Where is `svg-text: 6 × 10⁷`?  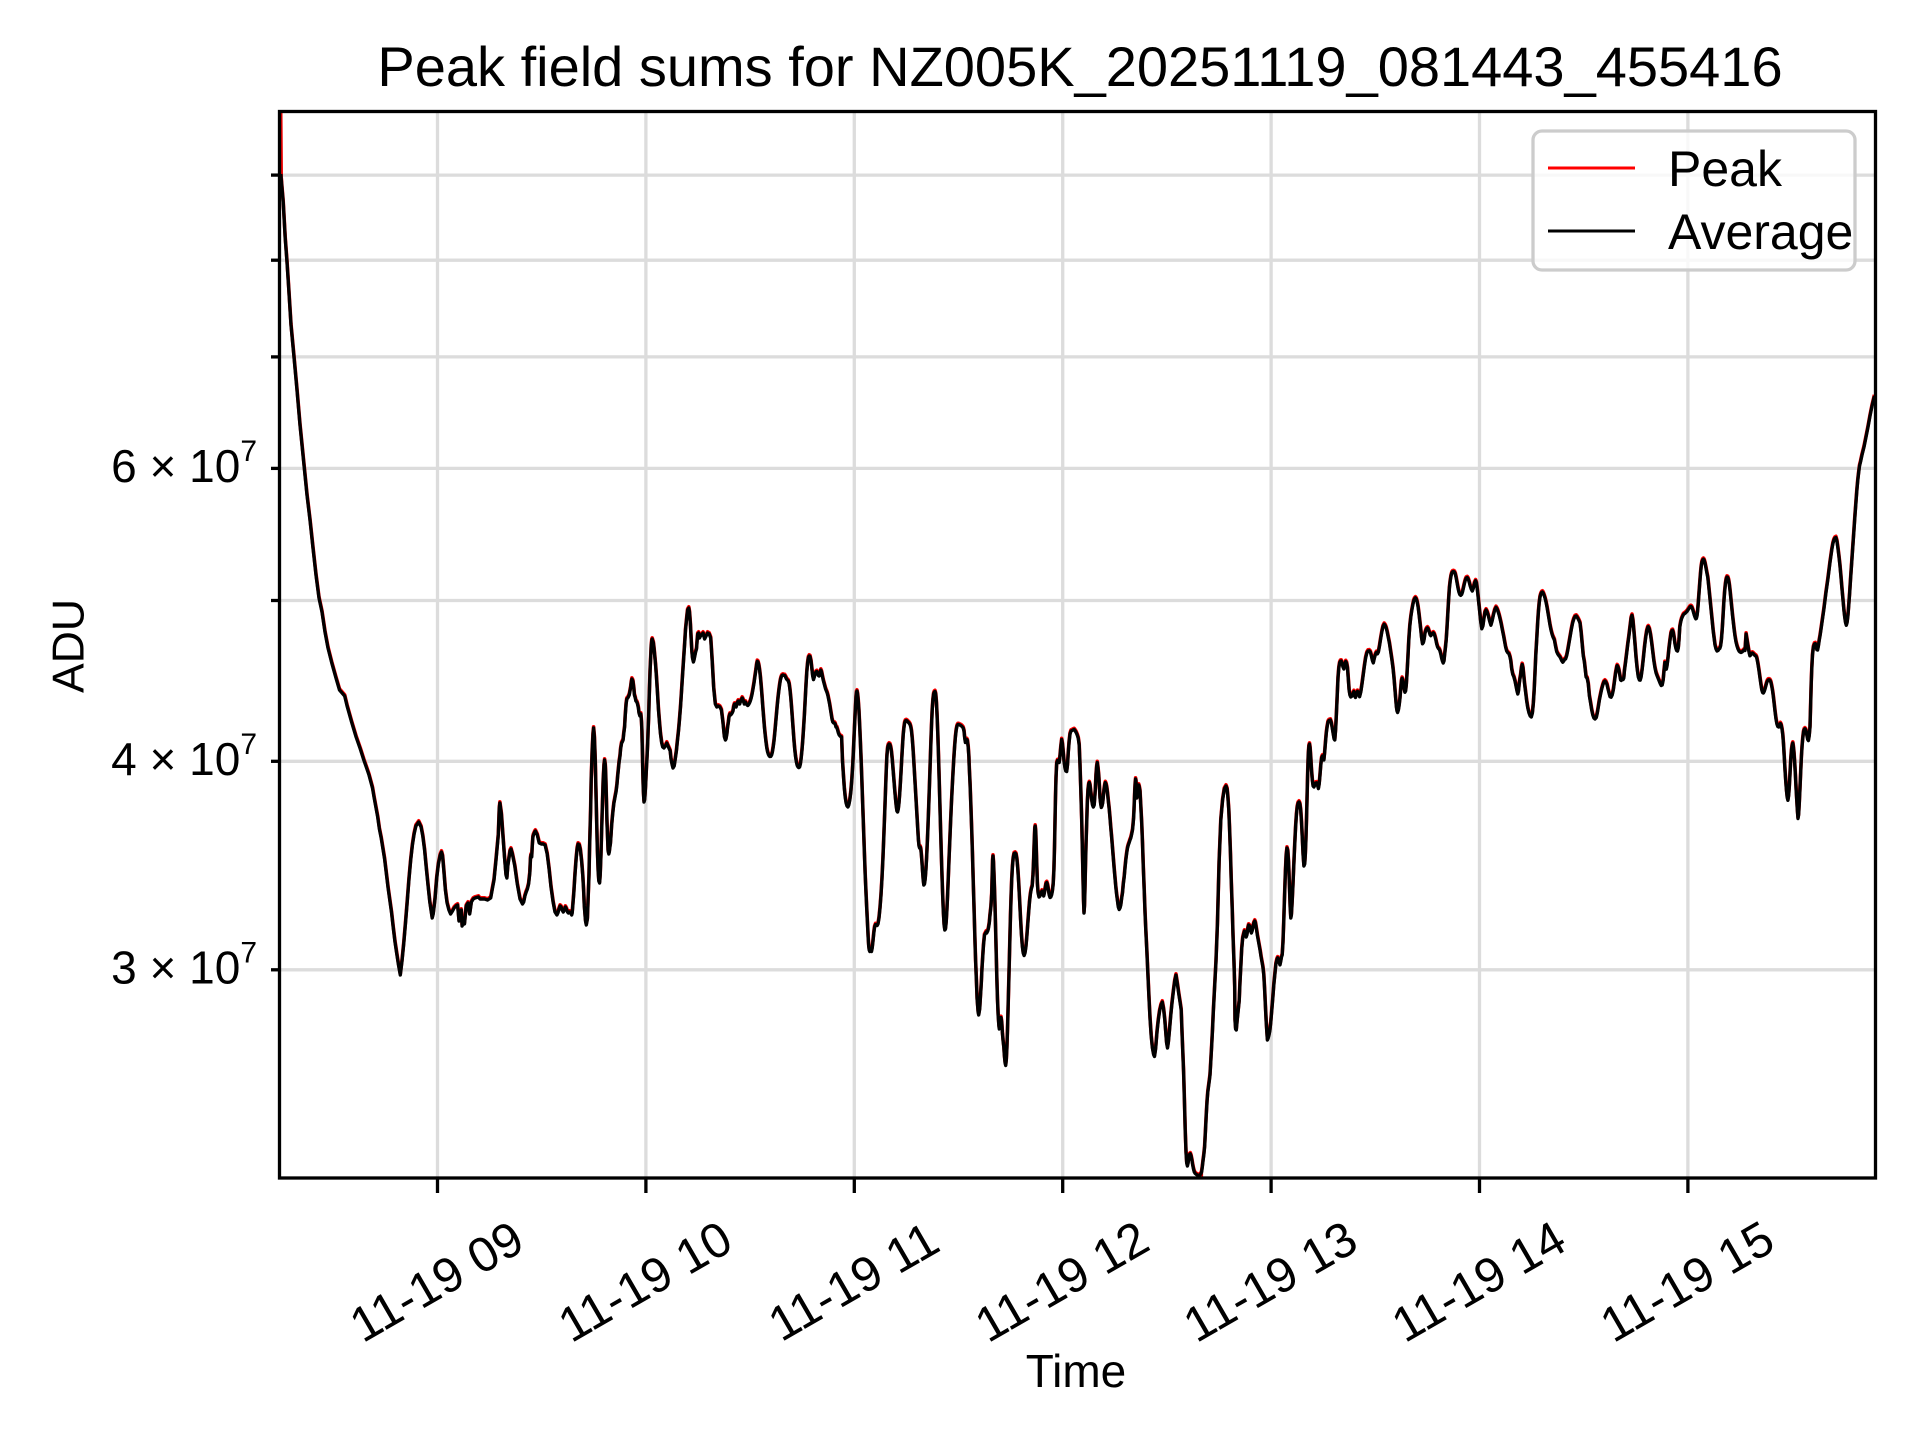
svg-text: 6 × 10⁷ is located at coordinates (184, 463).